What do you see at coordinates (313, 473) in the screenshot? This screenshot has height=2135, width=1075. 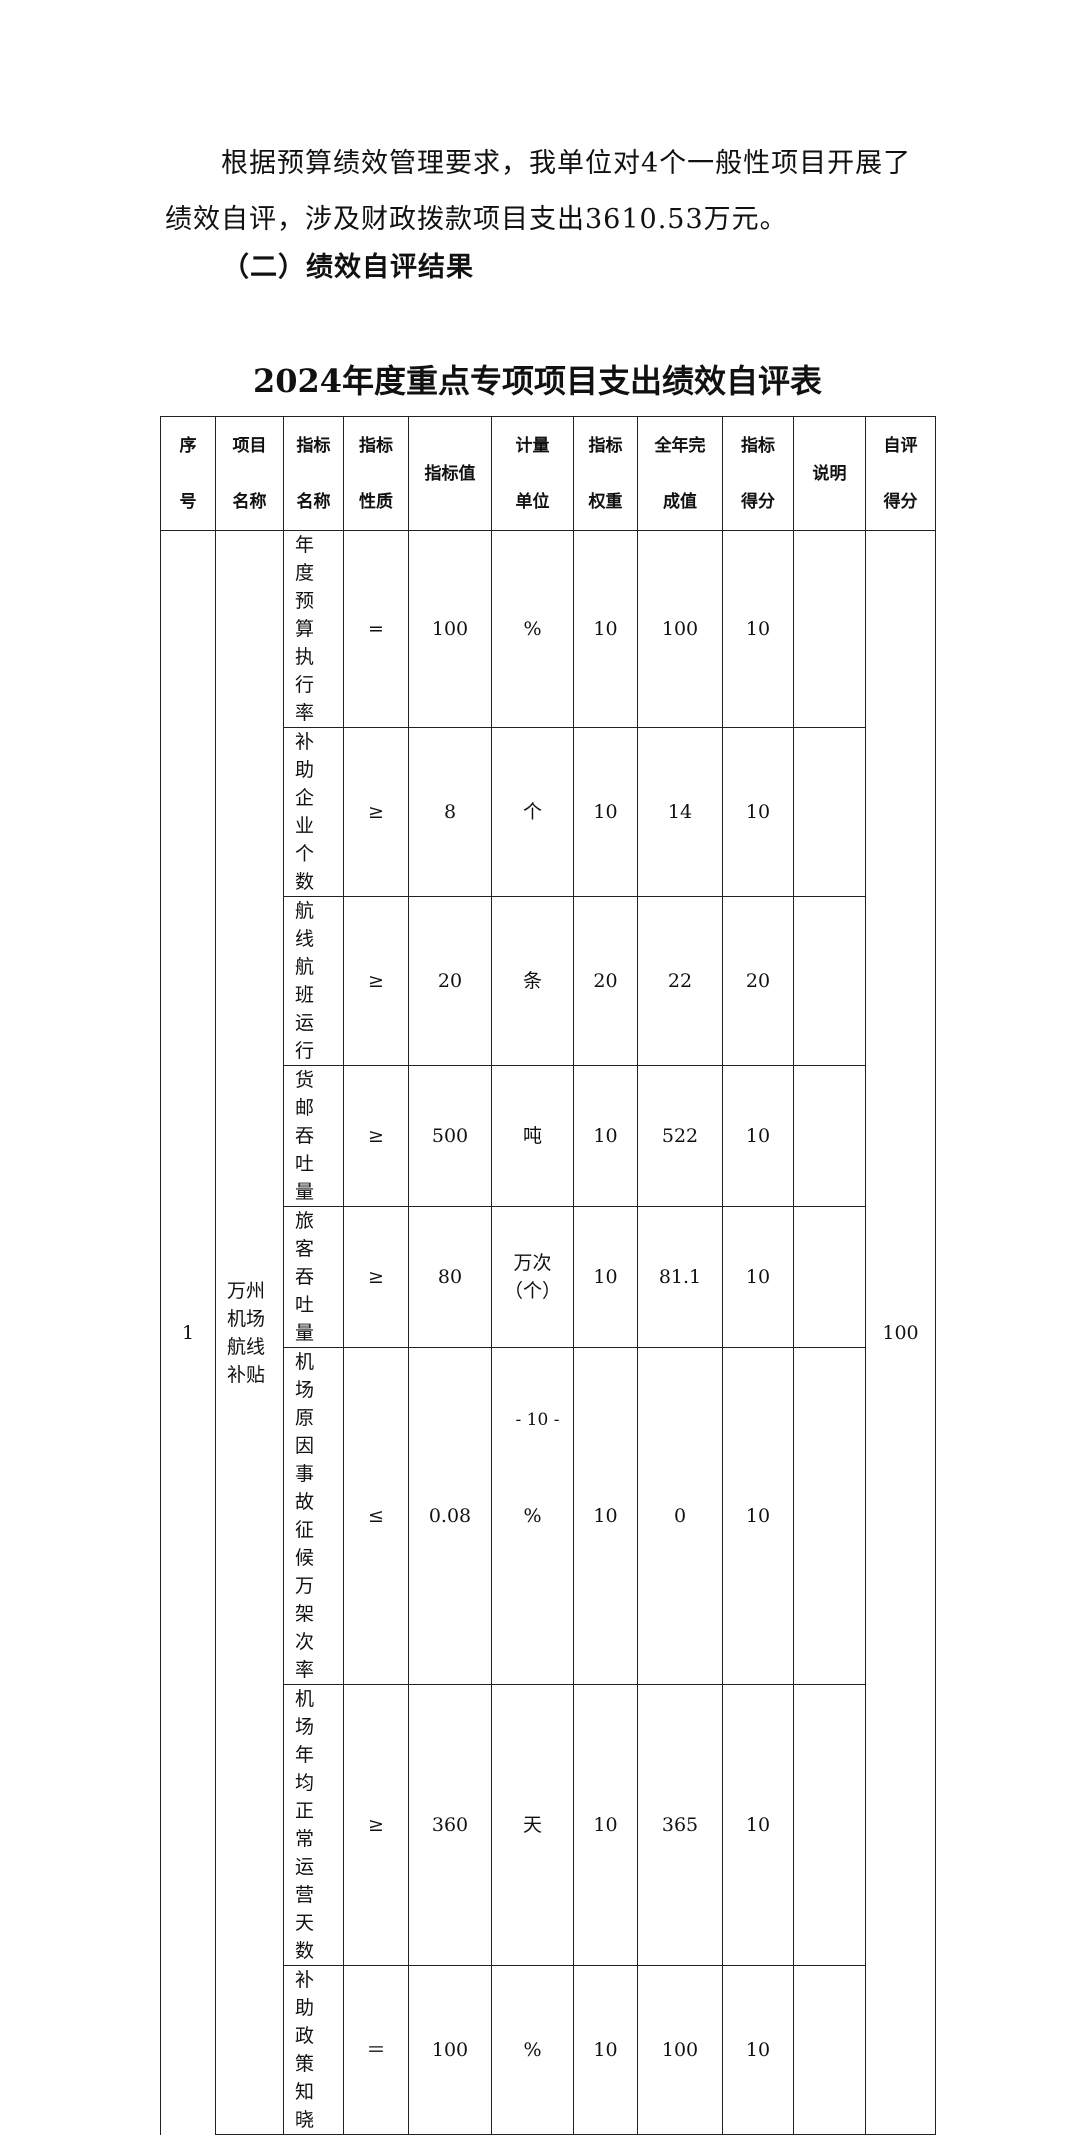 I see `header-cell: 指标 名称` at bounding box center [313, 473].